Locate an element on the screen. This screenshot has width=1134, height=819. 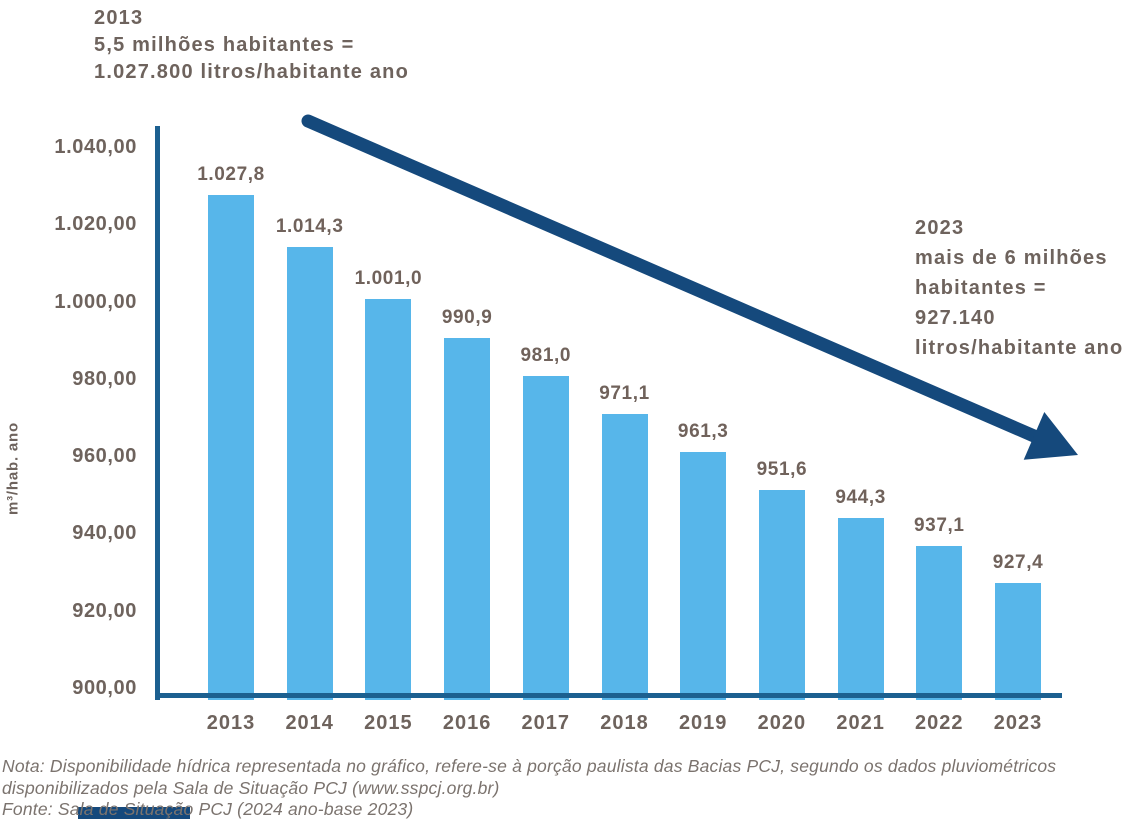
x-tick-label: 2018 is located at coordinates (624, 723).